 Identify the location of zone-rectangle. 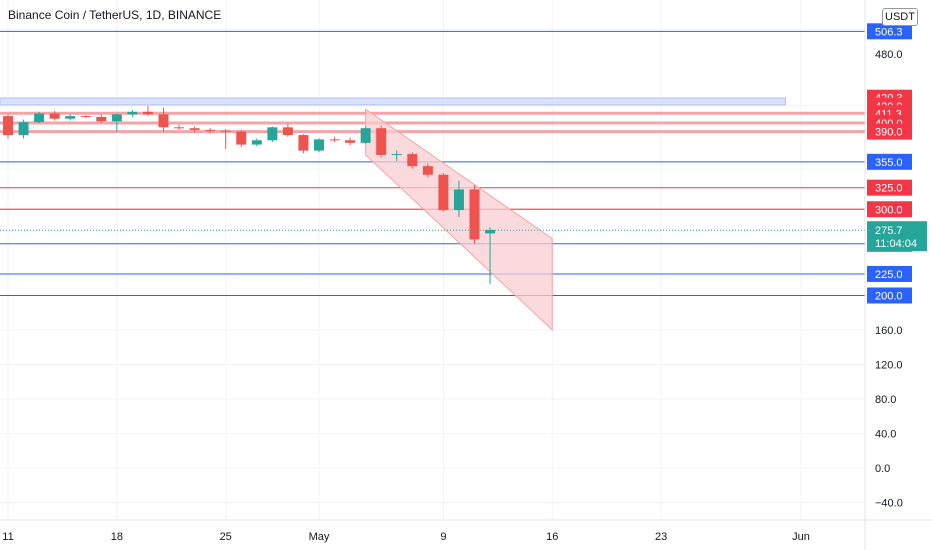
(393, 101).